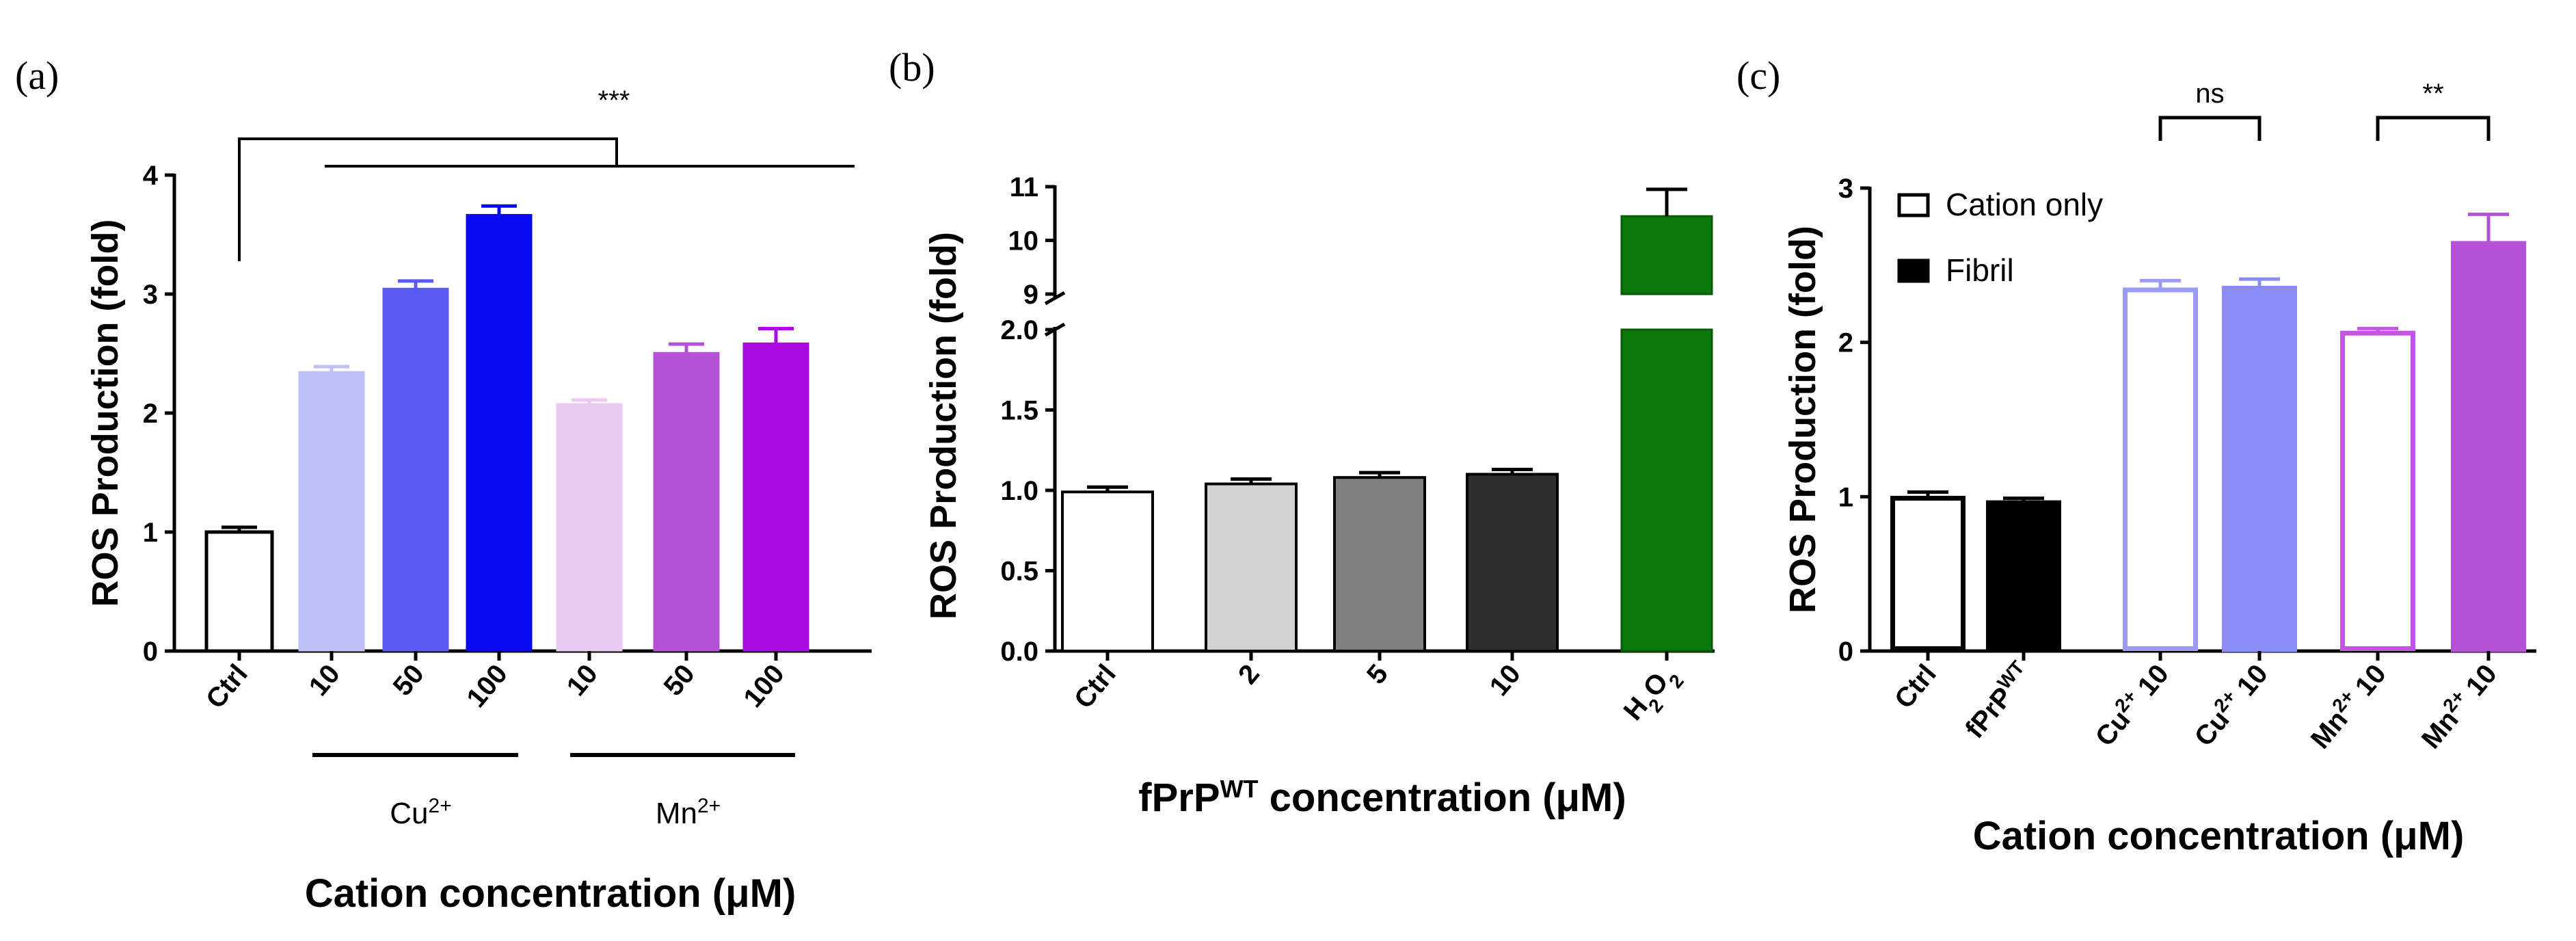  What do you see at coordinates (1019, 411) in the screenshot?
I see `y-tick-label: 1.5` at bounding box center [1019, 411].